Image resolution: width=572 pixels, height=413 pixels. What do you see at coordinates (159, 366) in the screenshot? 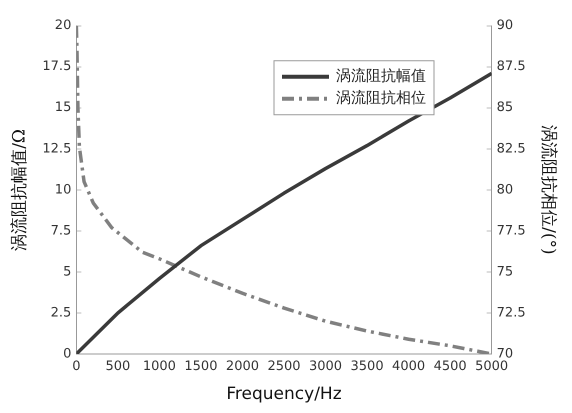
I see `x-tick-label: 1000` at bounding box center [159, 366].